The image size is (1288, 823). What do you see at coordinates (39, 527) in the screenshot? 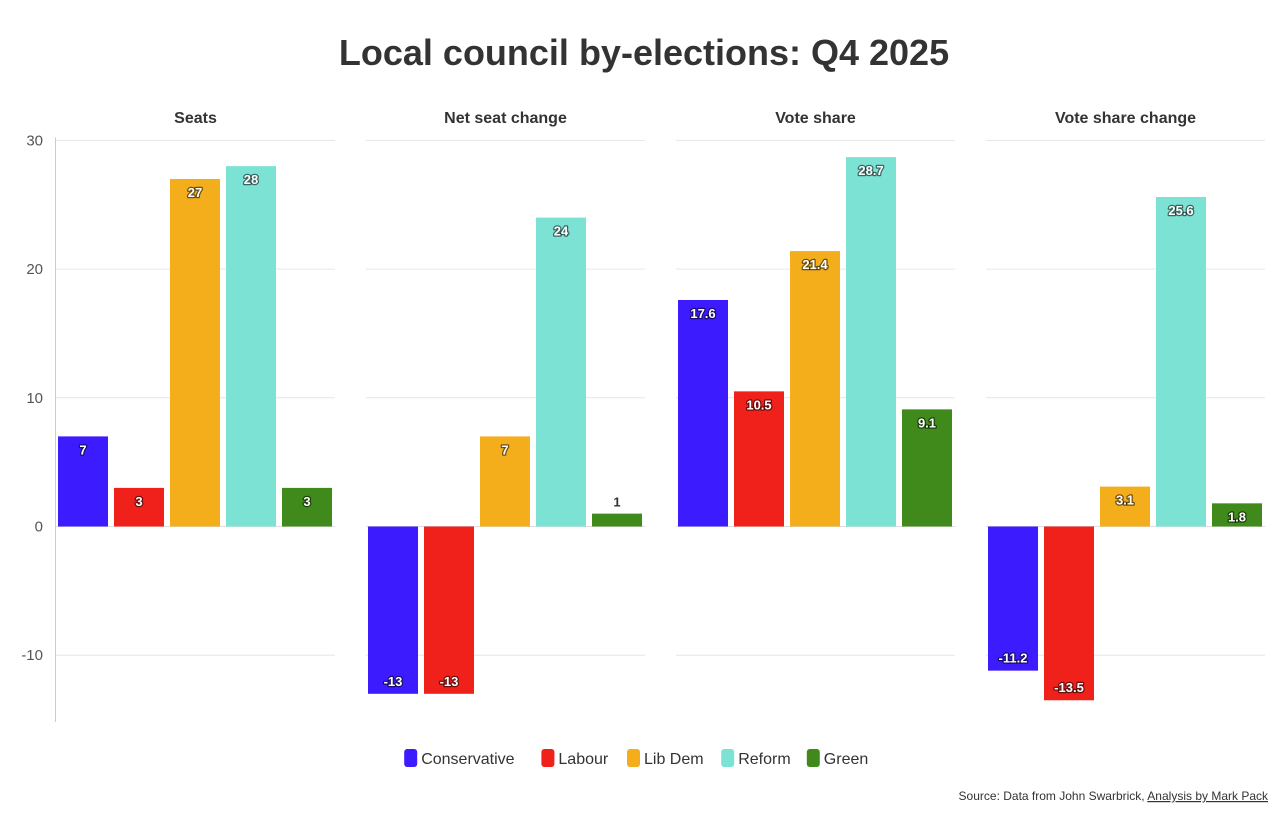
I see `y-tick-label: 0` at bounding box center [39, 527].